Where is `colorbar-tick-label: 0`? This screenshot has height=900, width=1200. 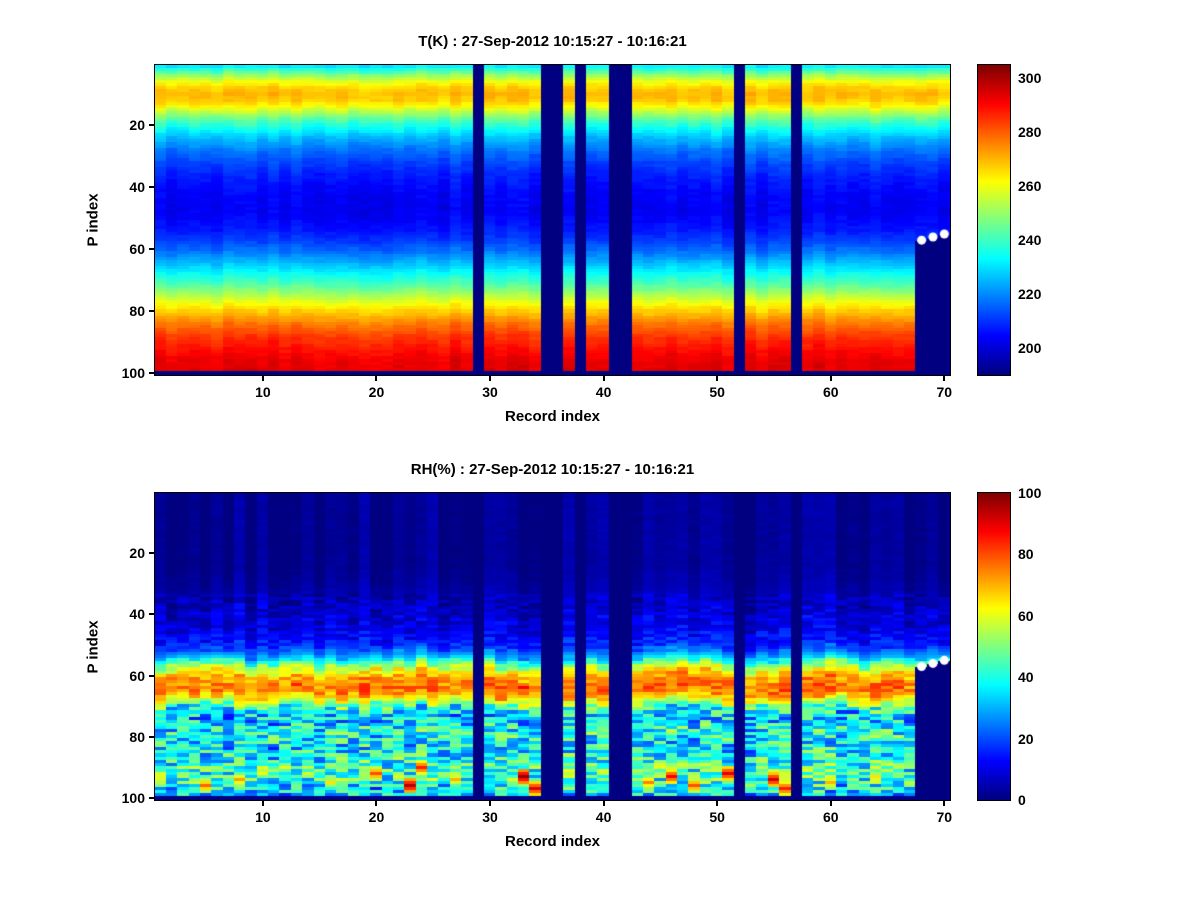 colorbar-tick-label: 0 is located at coordinates (1022, 800).